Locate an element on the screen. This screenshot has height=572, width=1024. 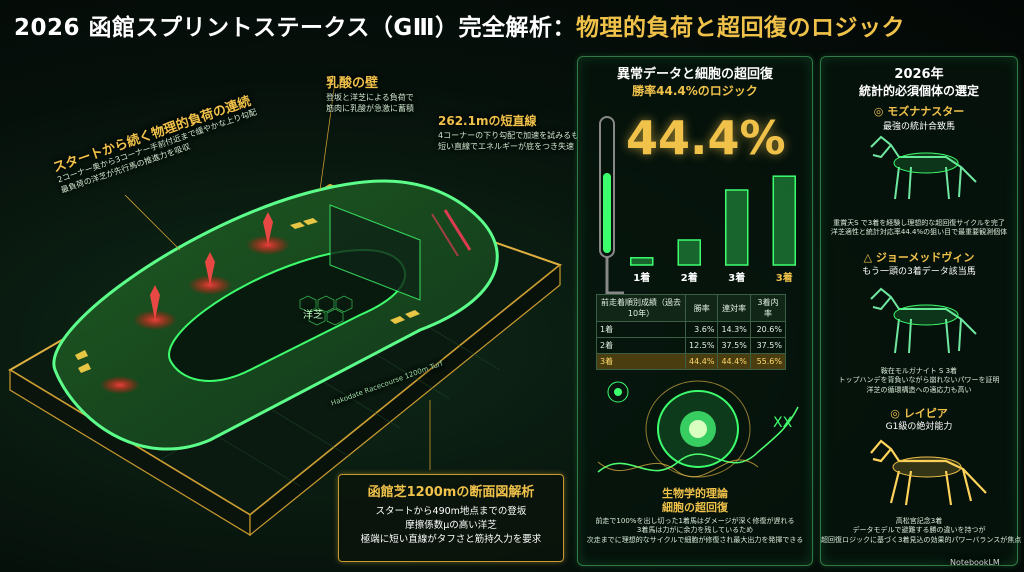
win-rate-chart is located at coordinates (713, 220).